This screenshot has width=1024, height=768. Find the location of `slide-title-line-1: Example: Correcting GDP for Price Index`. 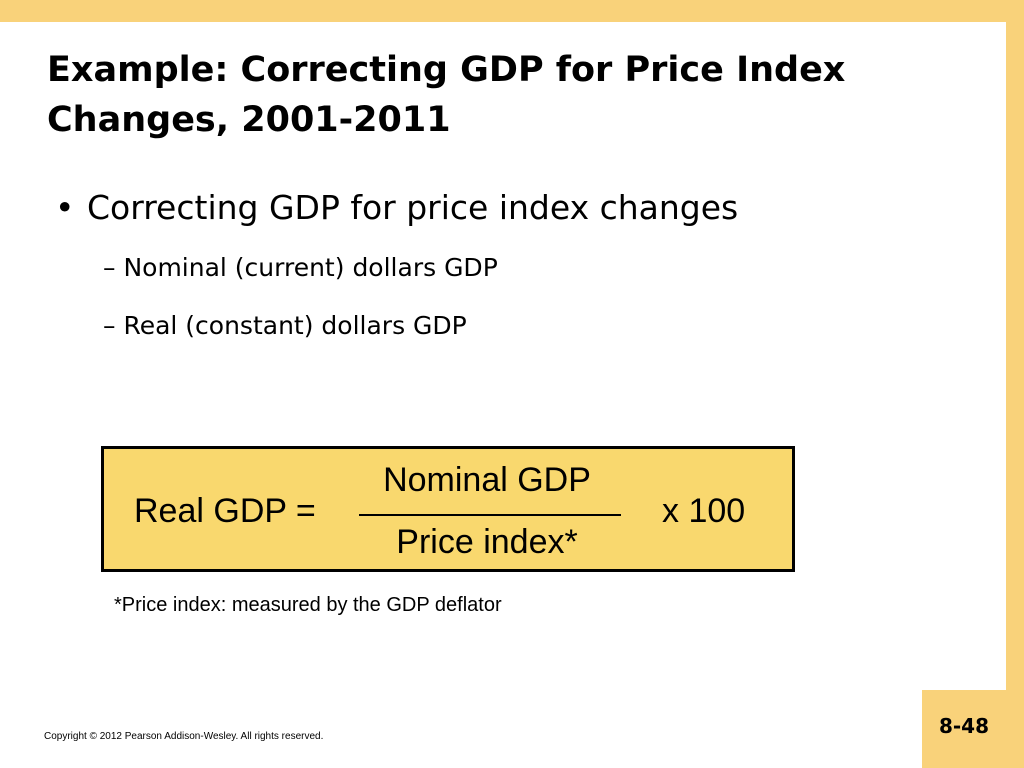

slide-title-line-1: Example: Correcting GDP for Price Index is located at coordinates (446, 70).